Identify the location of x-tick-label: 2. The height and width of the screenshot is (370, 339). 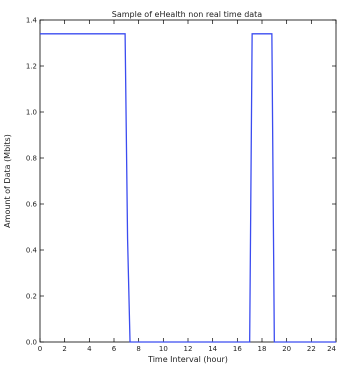
(64, 349).